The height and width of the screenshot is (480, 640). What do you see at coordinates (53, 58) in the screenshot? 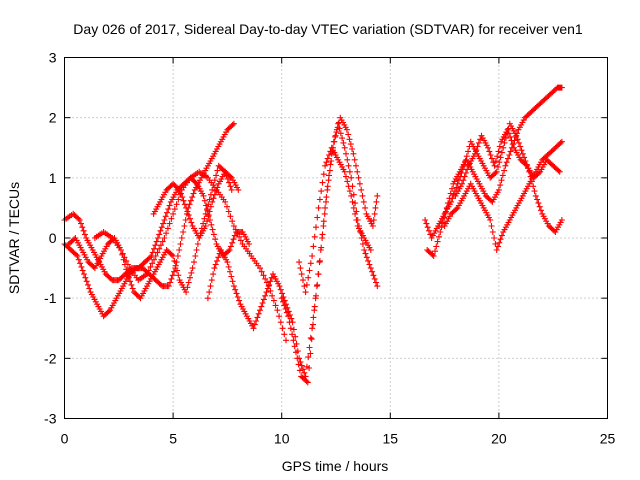
I see `y-tick-label: 3` at bounding box center [53, 58].